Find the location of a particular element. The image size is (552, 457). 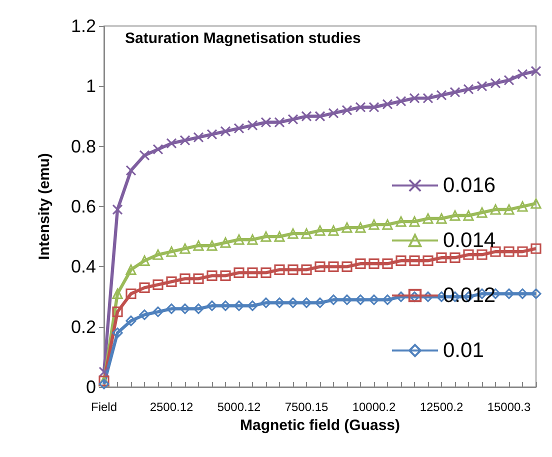

x-axis-title: Magnetic field (Guass) is located at coordinates (320, 425).